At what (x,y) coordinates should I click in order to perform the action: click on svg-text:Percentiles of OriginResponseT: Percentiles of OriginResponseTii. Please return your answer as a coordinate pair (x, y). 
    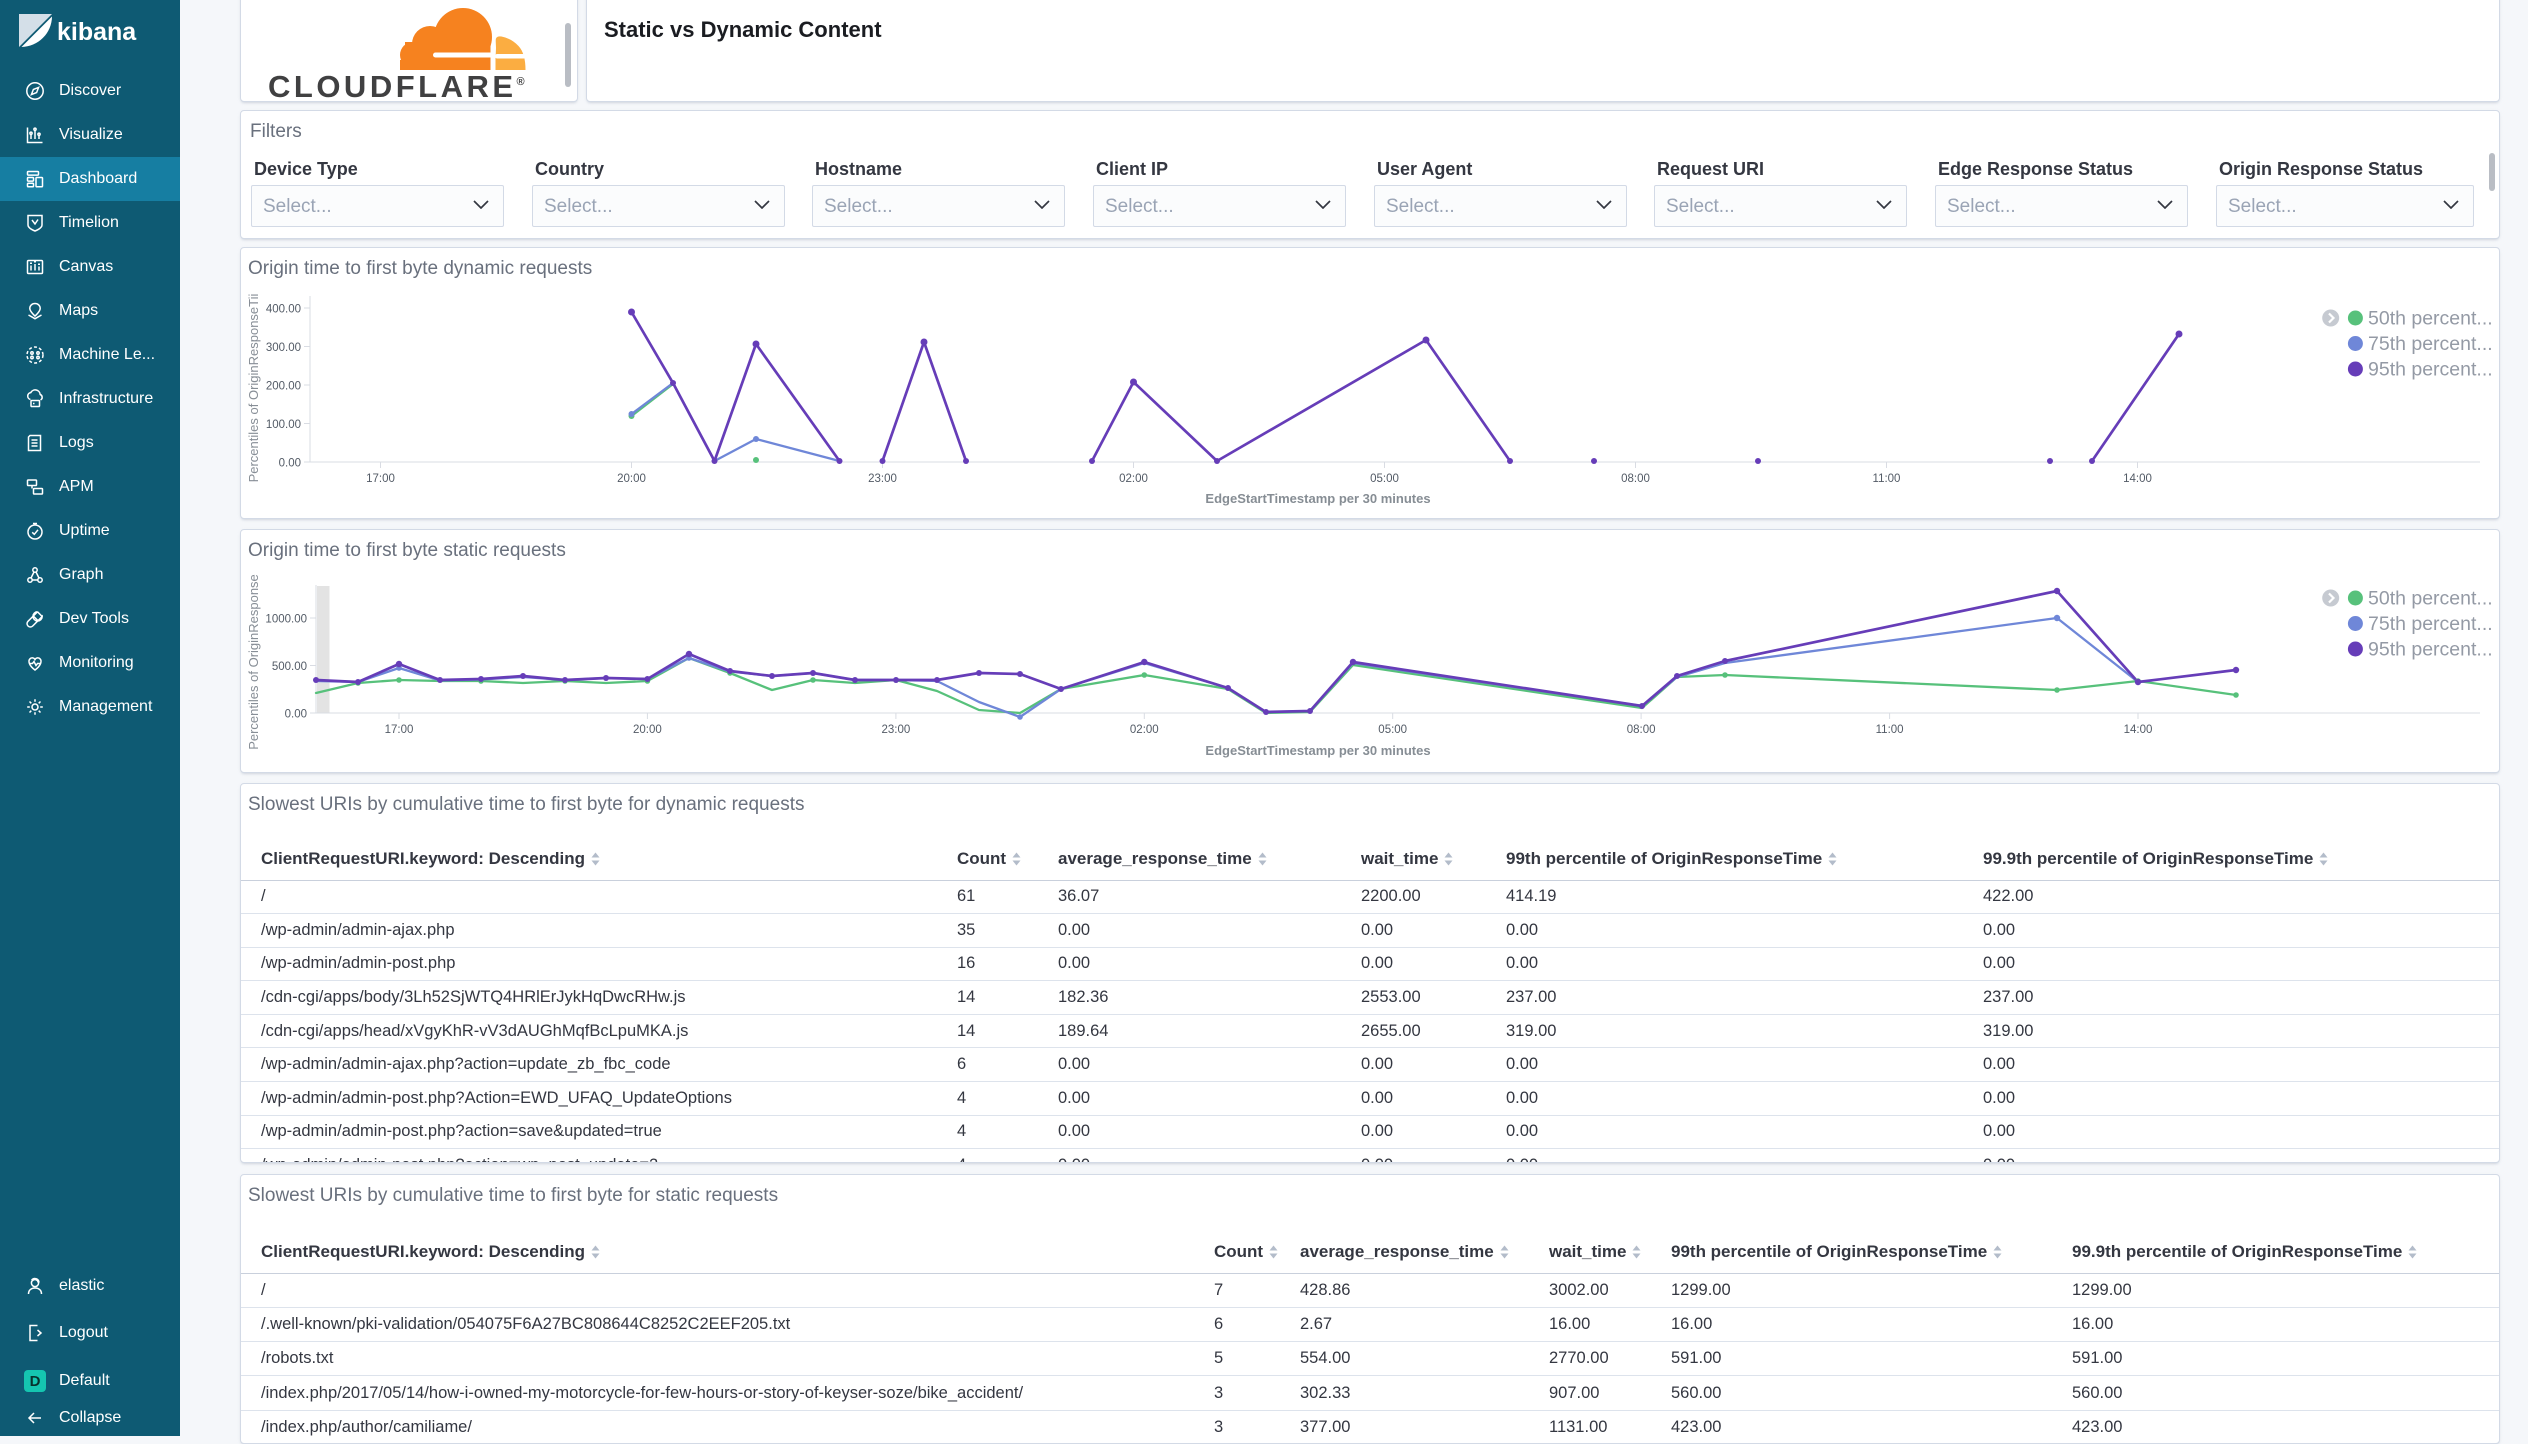
    Looking at the image, I should click on (253, 387).